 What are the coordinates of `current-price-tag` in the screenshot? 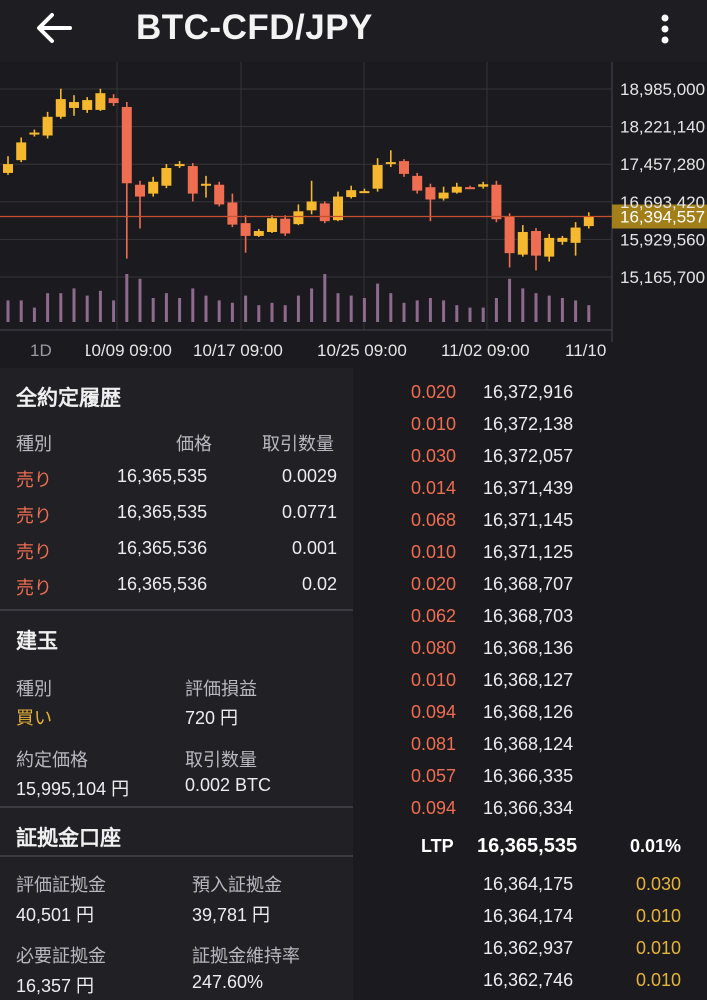 It's located at (659, 216).